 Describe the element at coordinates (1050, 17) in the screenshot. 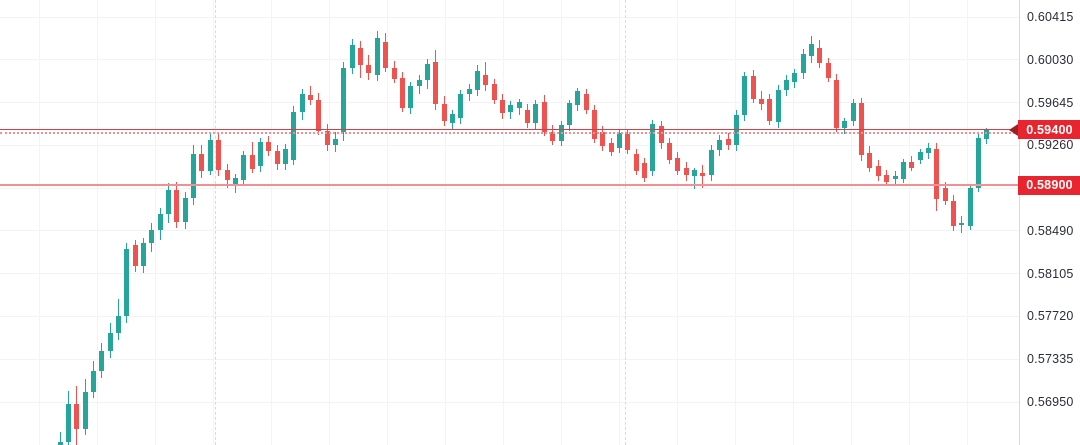

I see `price-axis-tick: 0.60415` at that location.